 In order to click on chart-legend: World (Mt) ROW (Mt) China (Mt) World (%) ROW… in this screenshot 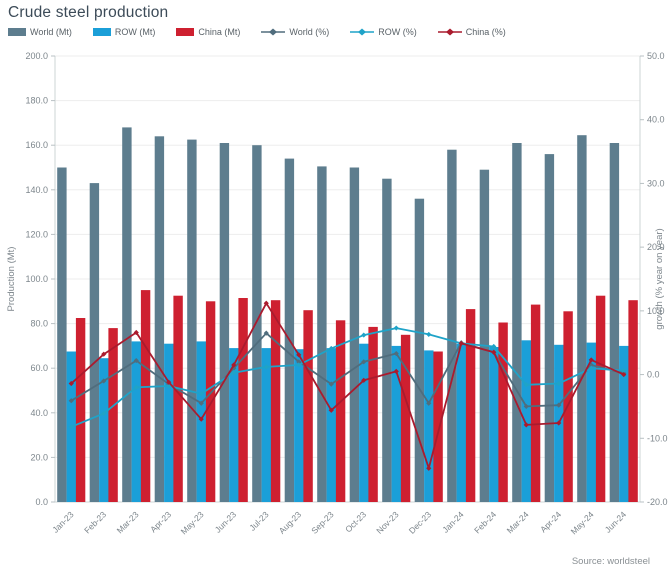, I will do `click(257, 32)`.